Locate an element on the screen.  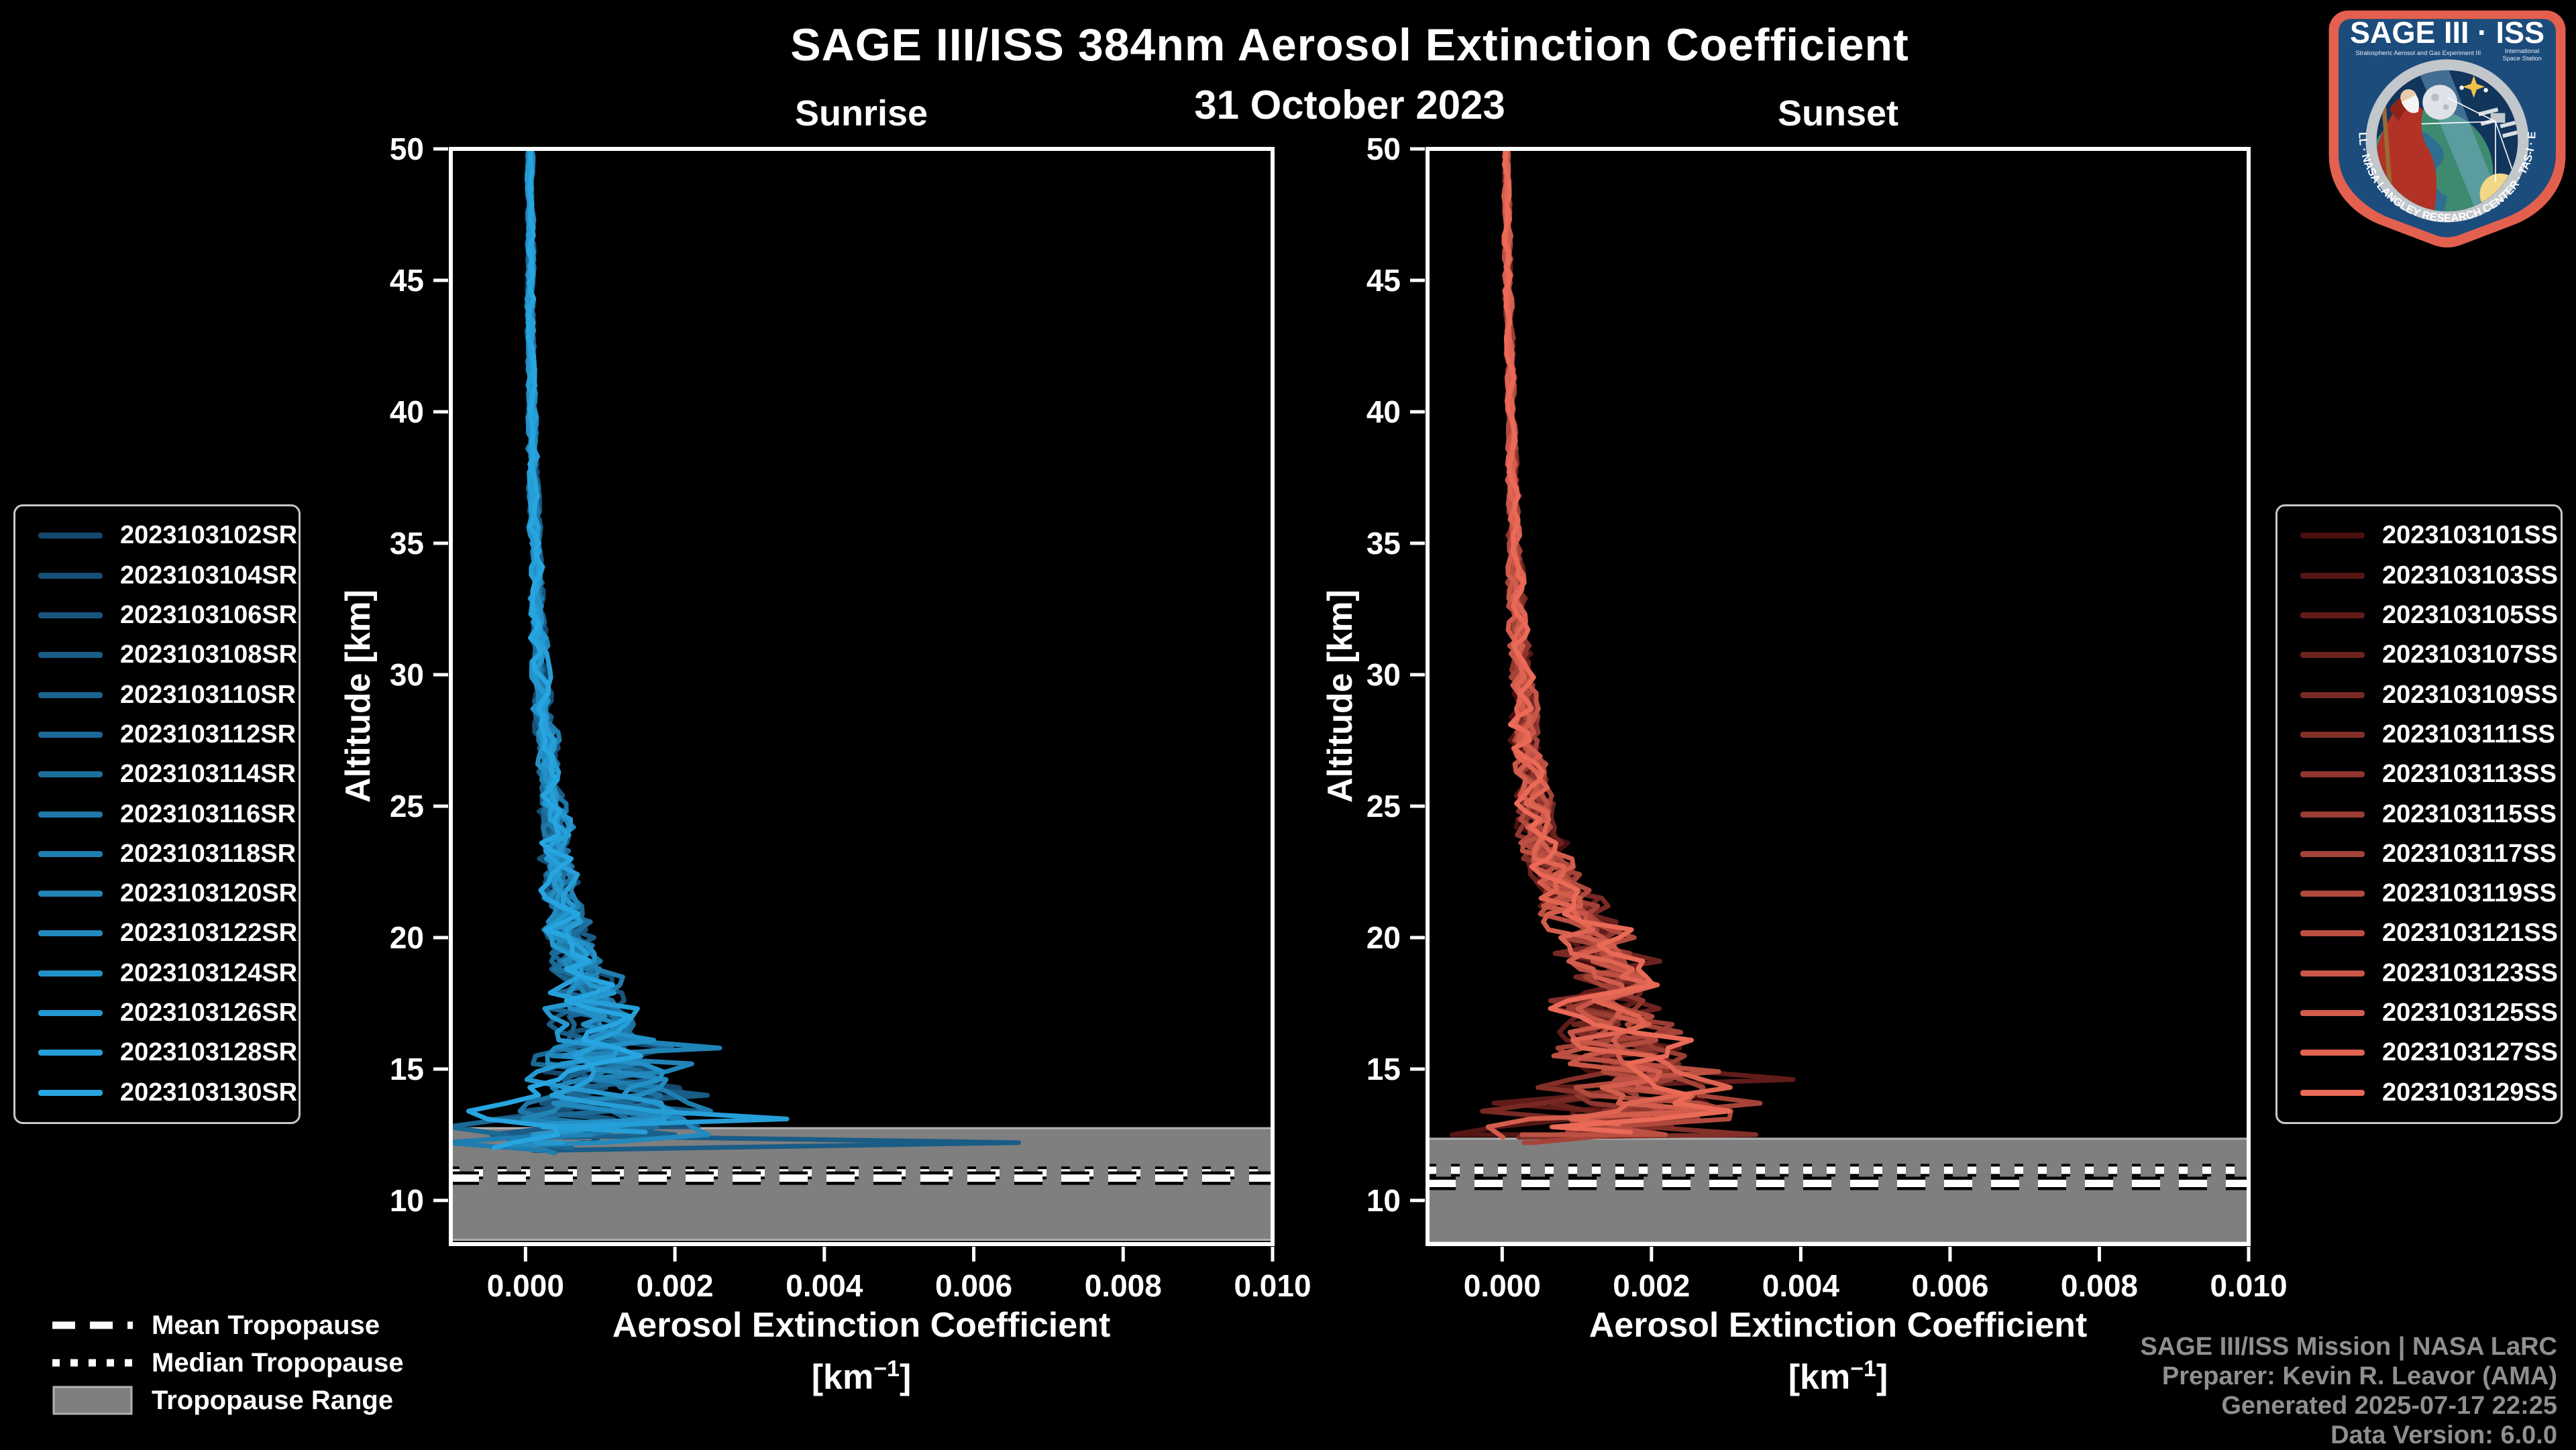
x-tick-label: 0.008 is located at coordinates (1123, 1285).